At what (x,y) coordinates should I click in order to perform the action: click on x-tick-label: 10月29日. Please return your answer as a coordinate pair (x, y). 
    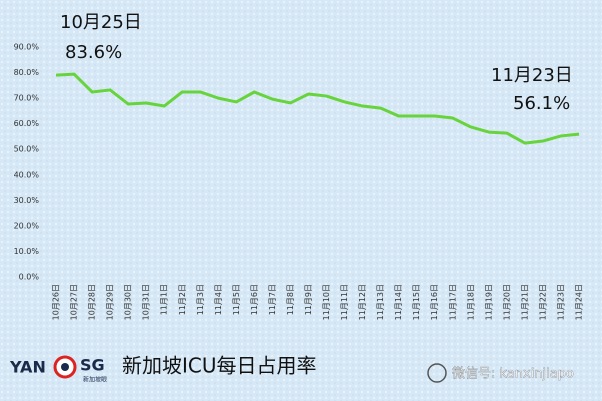
    Looking at the image, I should click on (110, 302).